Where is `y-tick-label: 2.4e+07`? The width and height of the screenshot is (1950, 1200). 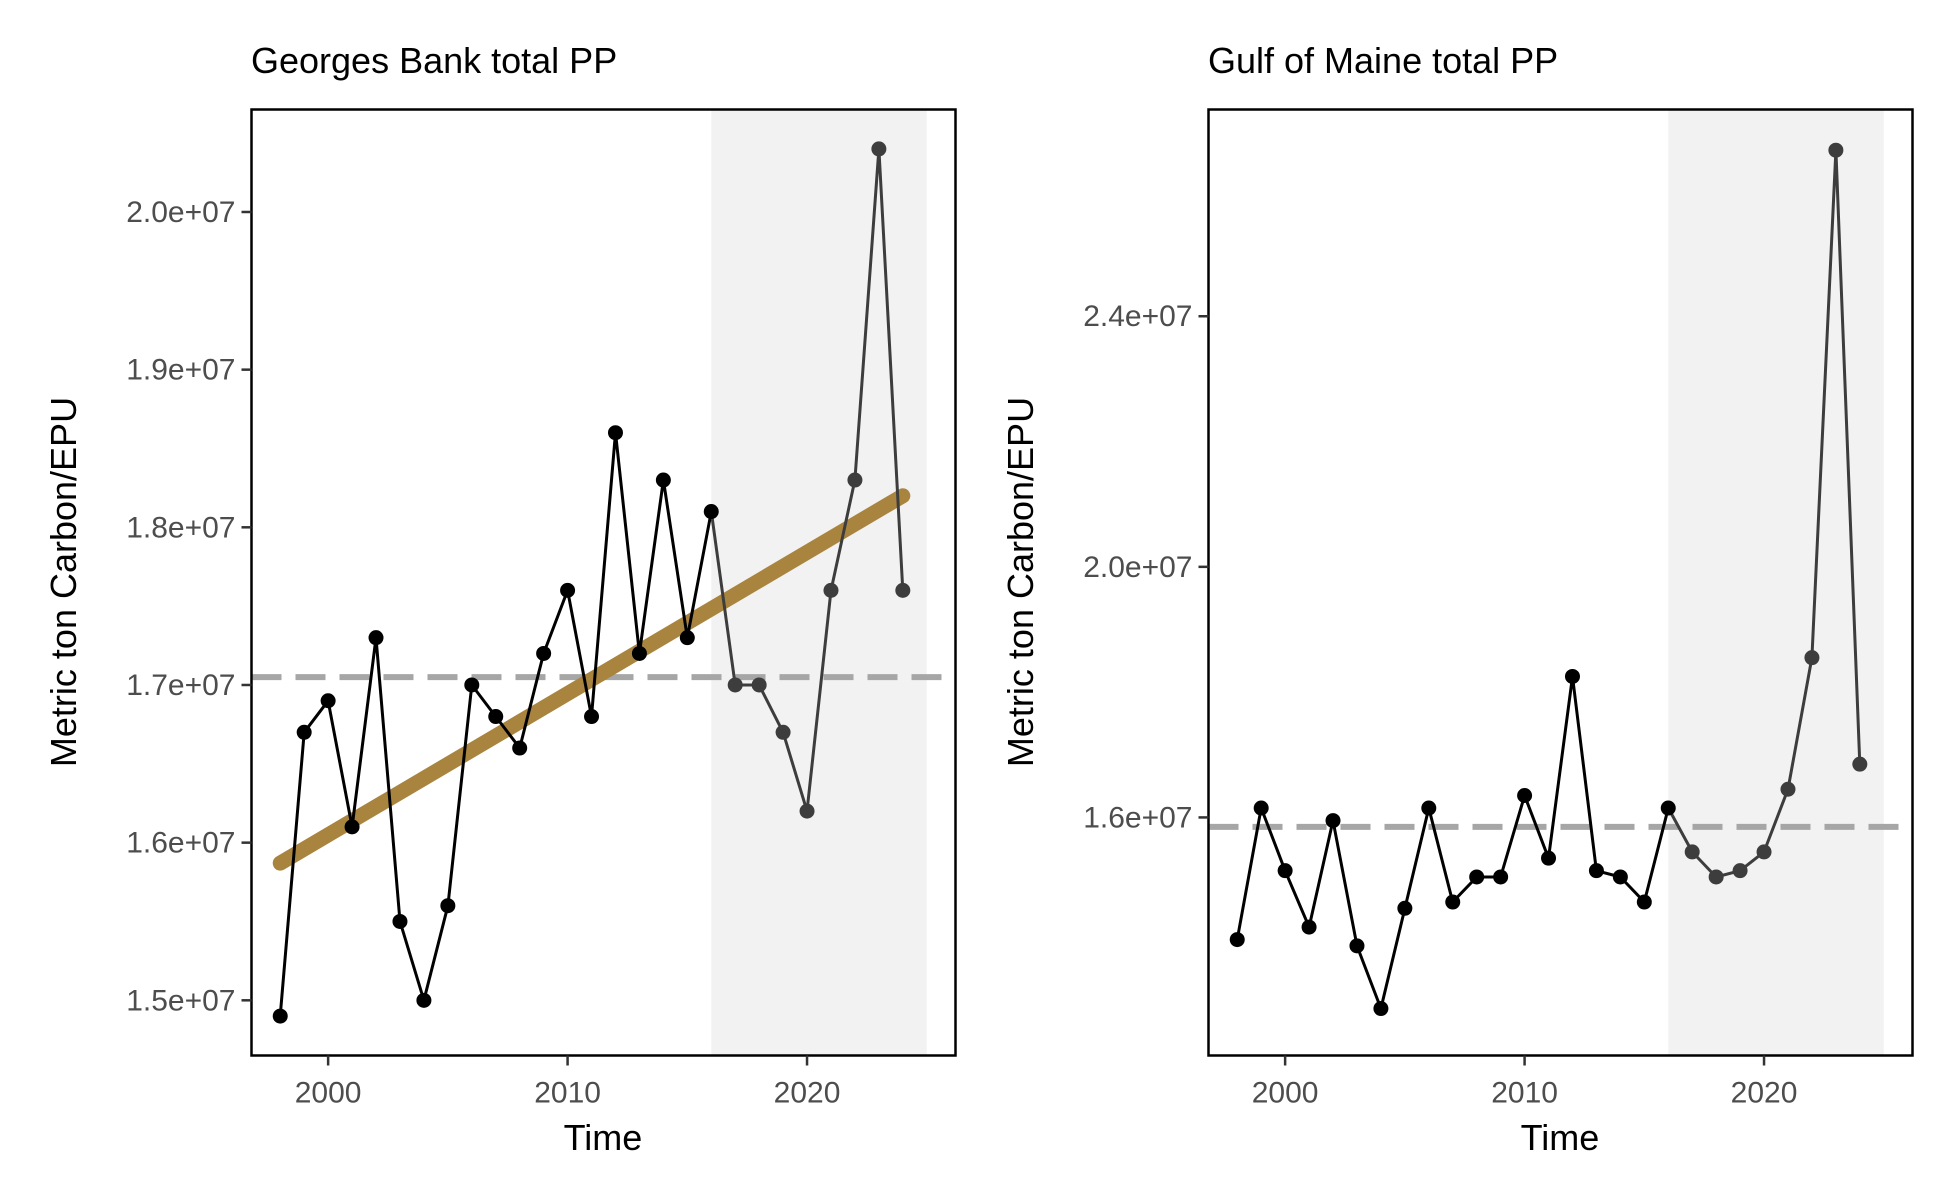
y-tick-label: 2.4e+07 is located at coordinates (1137, 316).